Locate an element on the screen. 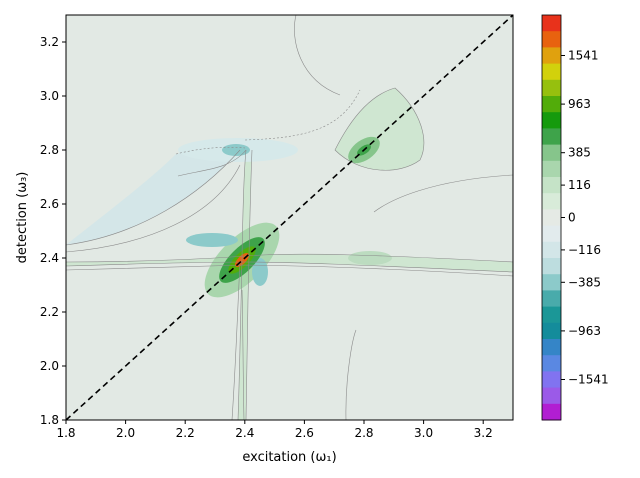 This screenshot has width=640, height=478. colorbar-tick-label: 0 is located at coordinates (572, 218).